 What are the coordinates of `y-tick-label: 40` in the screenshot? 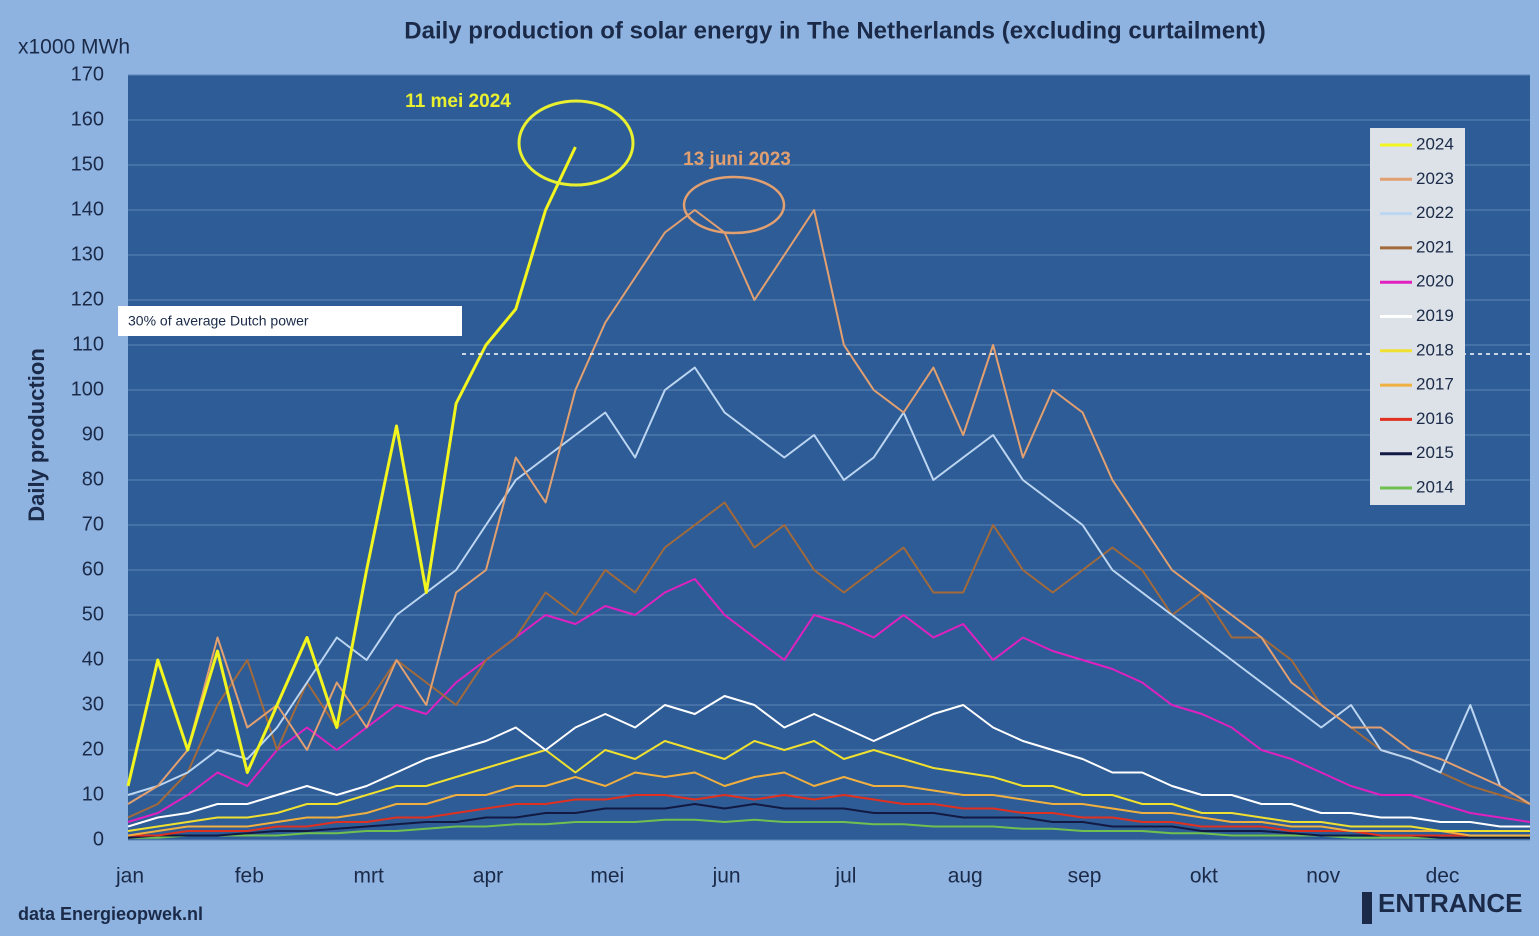 It's located at (93, 659).